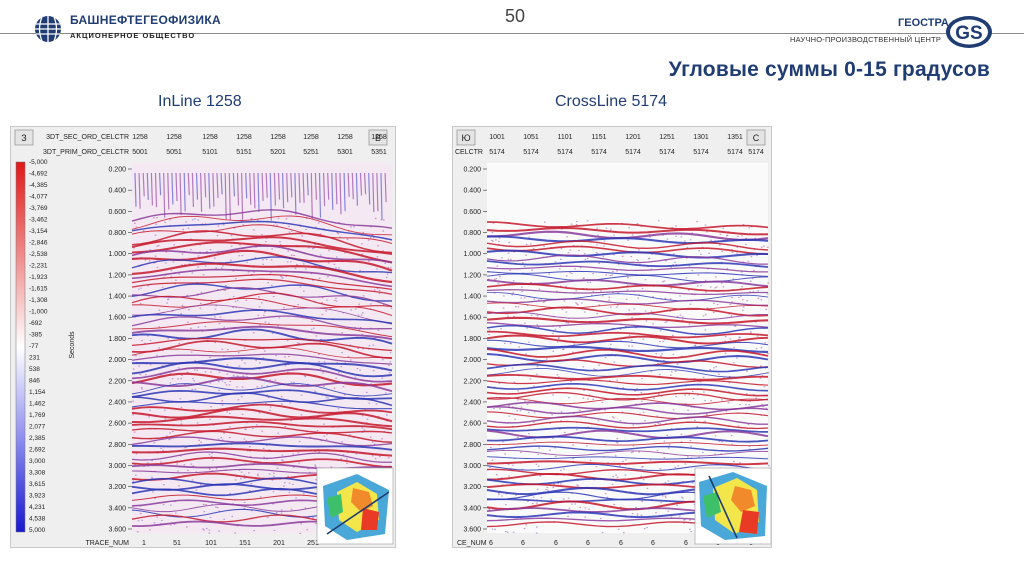  I want to click on header-value: 5051, so click(174, 152).